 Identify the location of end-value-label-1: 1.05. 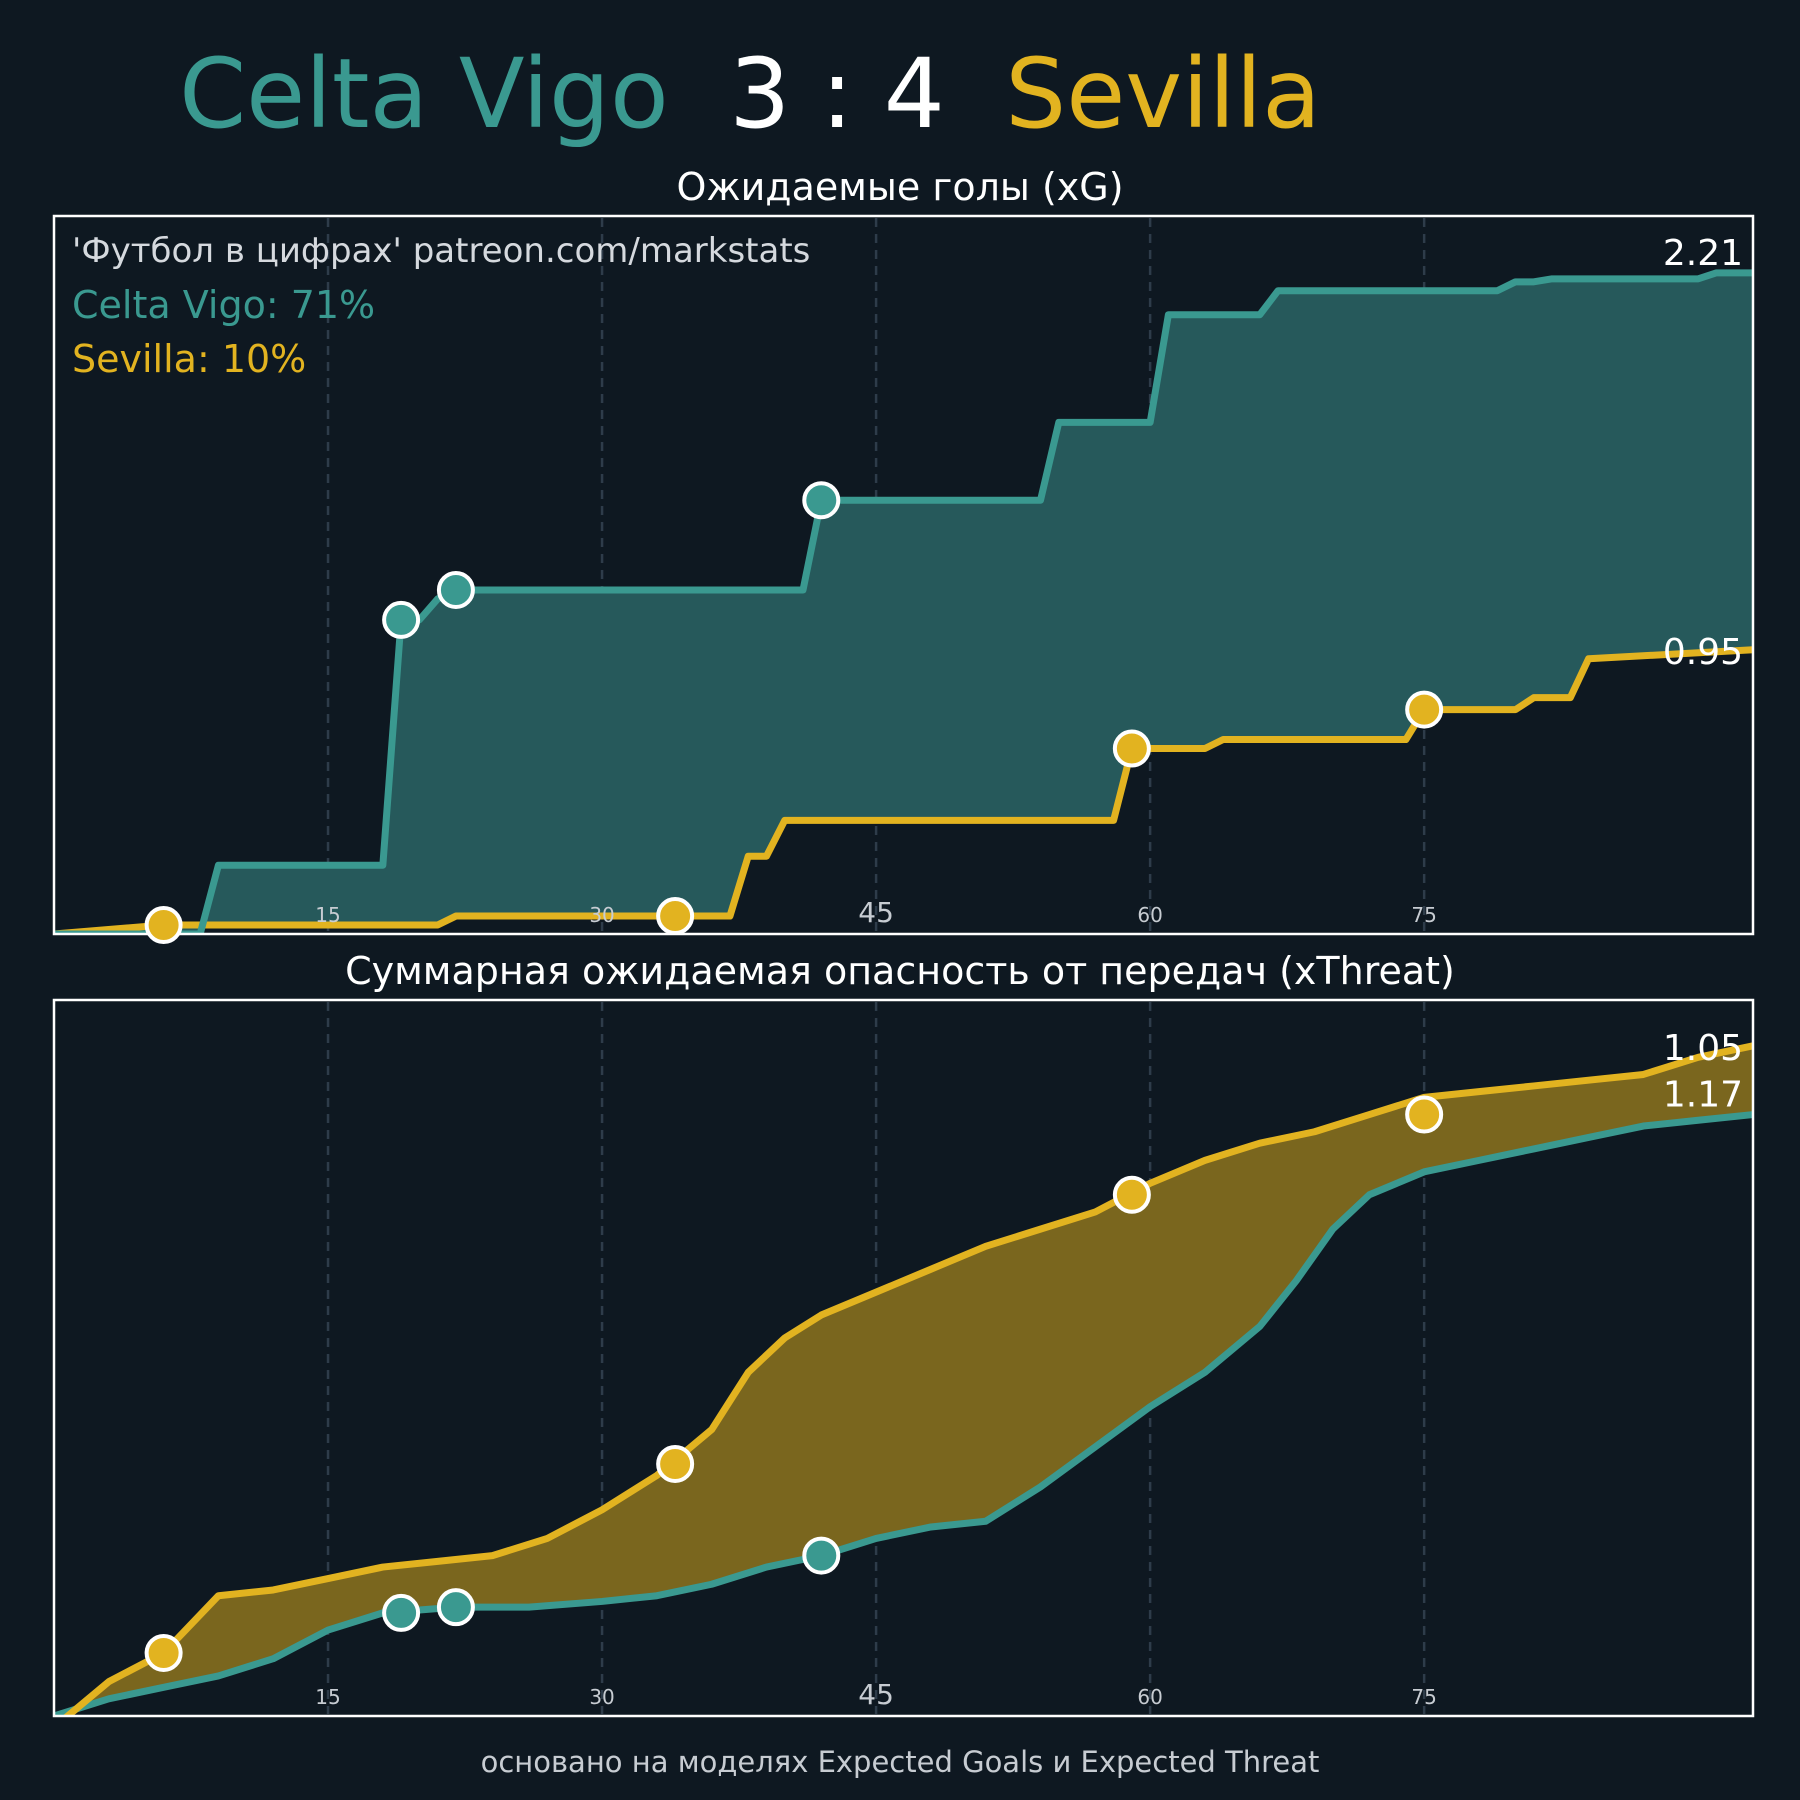
(1703, 1048).